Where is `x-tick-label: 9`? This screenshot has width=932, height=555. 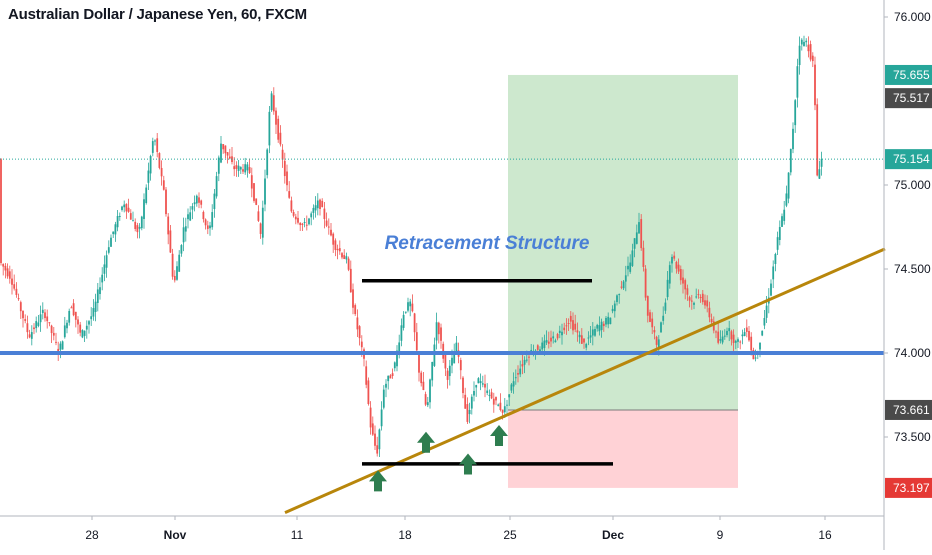 x-tick-label: 9 is located at coordinates (720, 535).